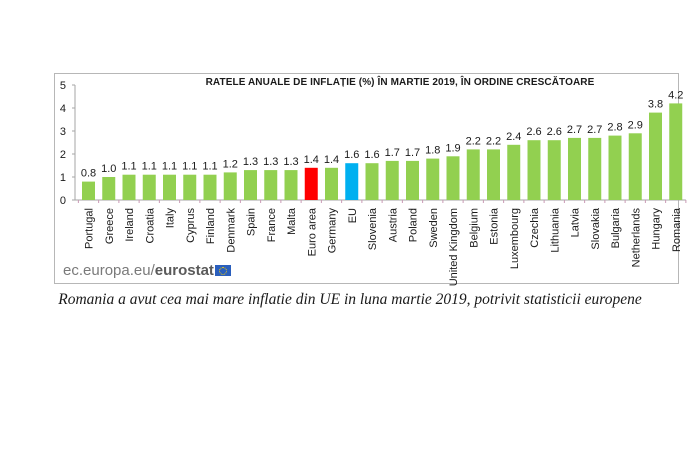  I want to click on bar-lithuania, so click(554, 170).